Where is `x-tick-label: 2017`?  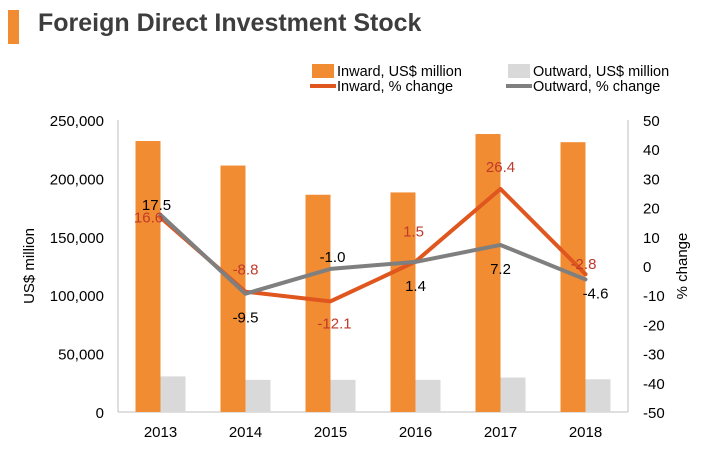 x-tick-label: 2017 is located at coordinates (500, 432).